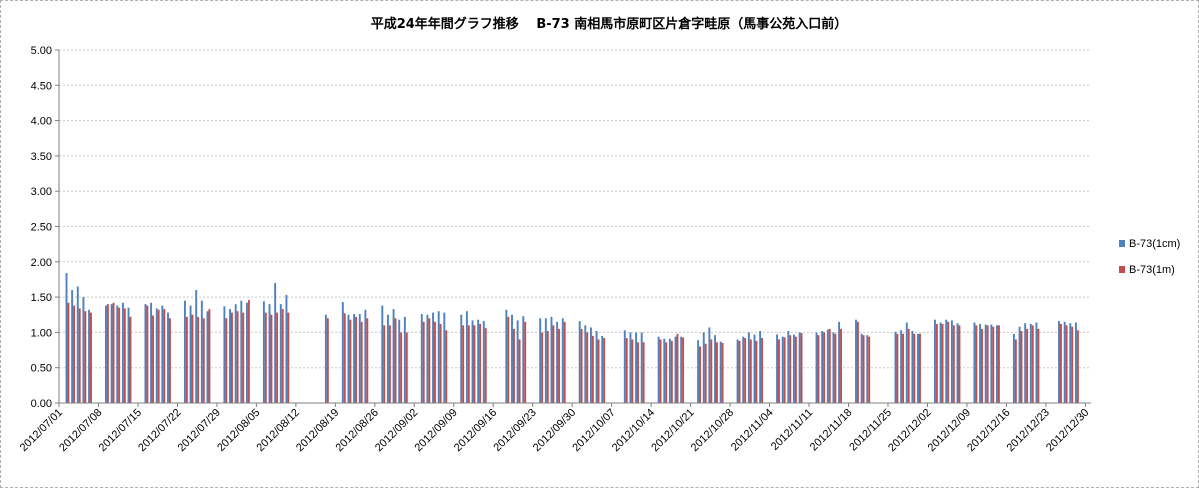 Image resolution: width=1199 pixels, height=488 pixels. Describe the element at coordinates (752, 430) in the screenshot. I see `x-tick-label: 2012/11/04` at that location.